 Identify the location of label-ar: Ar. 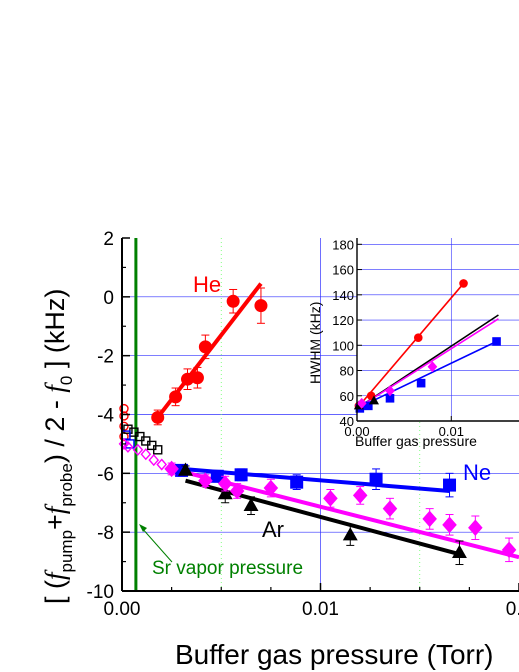
(273, 529).